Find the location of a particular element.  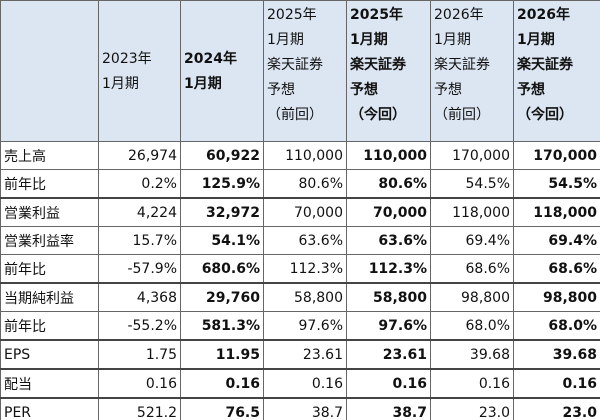

value-cell: -57.9% is located at coordinates (139, 269).